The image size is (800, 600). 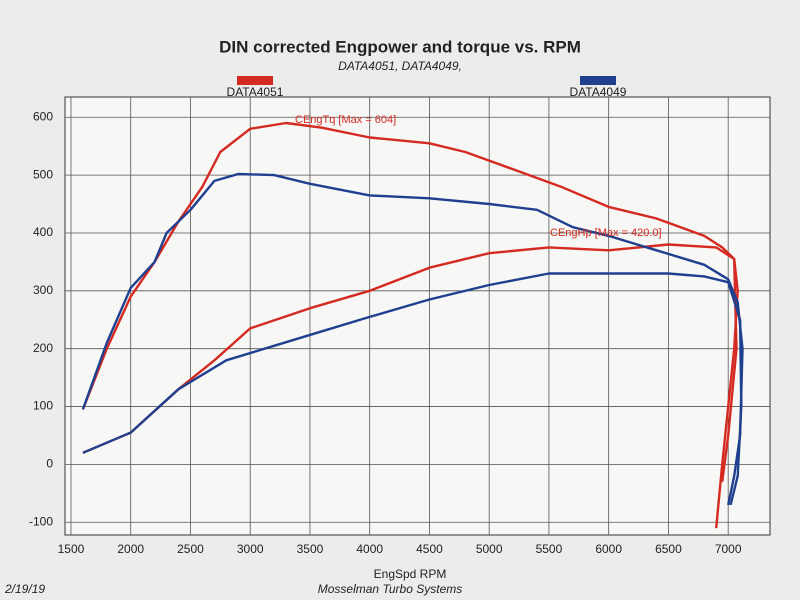 What do you see at coordinates (369, 549) in the screenshot?
I see `x-tick-label: 4000` at bounding box center [369, 549].